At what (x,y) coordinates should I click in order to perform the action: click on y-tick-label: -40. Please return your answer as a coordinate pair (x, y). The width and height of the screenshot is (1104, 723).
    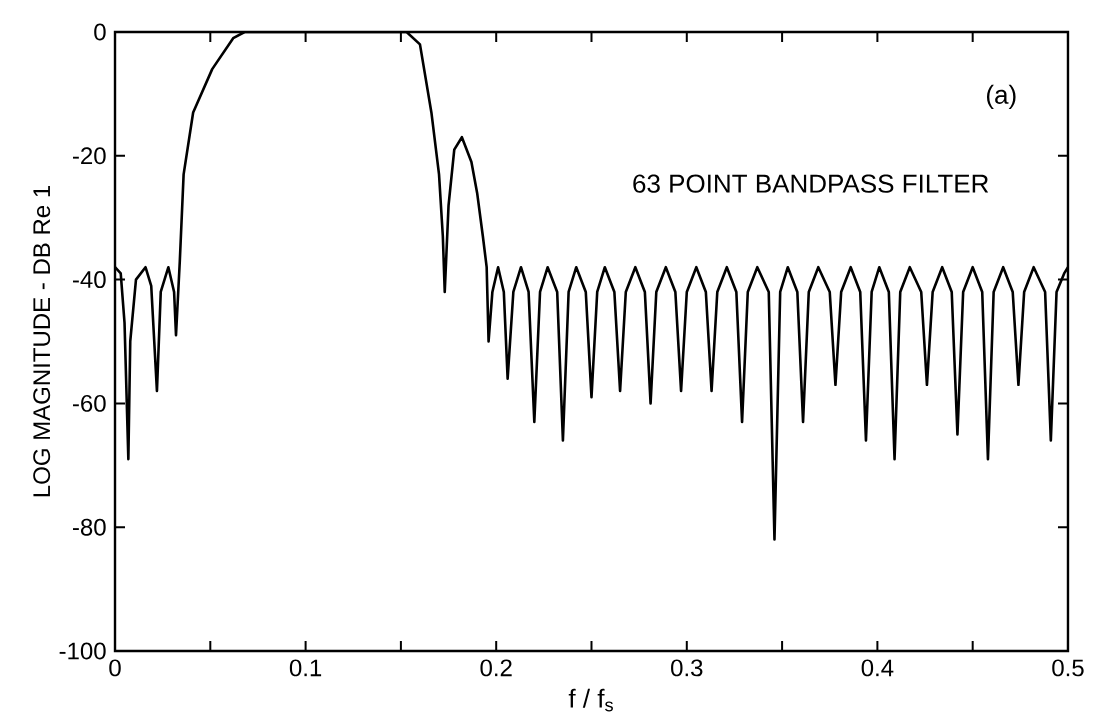
    Looking at the image, I should click on (89, 280).